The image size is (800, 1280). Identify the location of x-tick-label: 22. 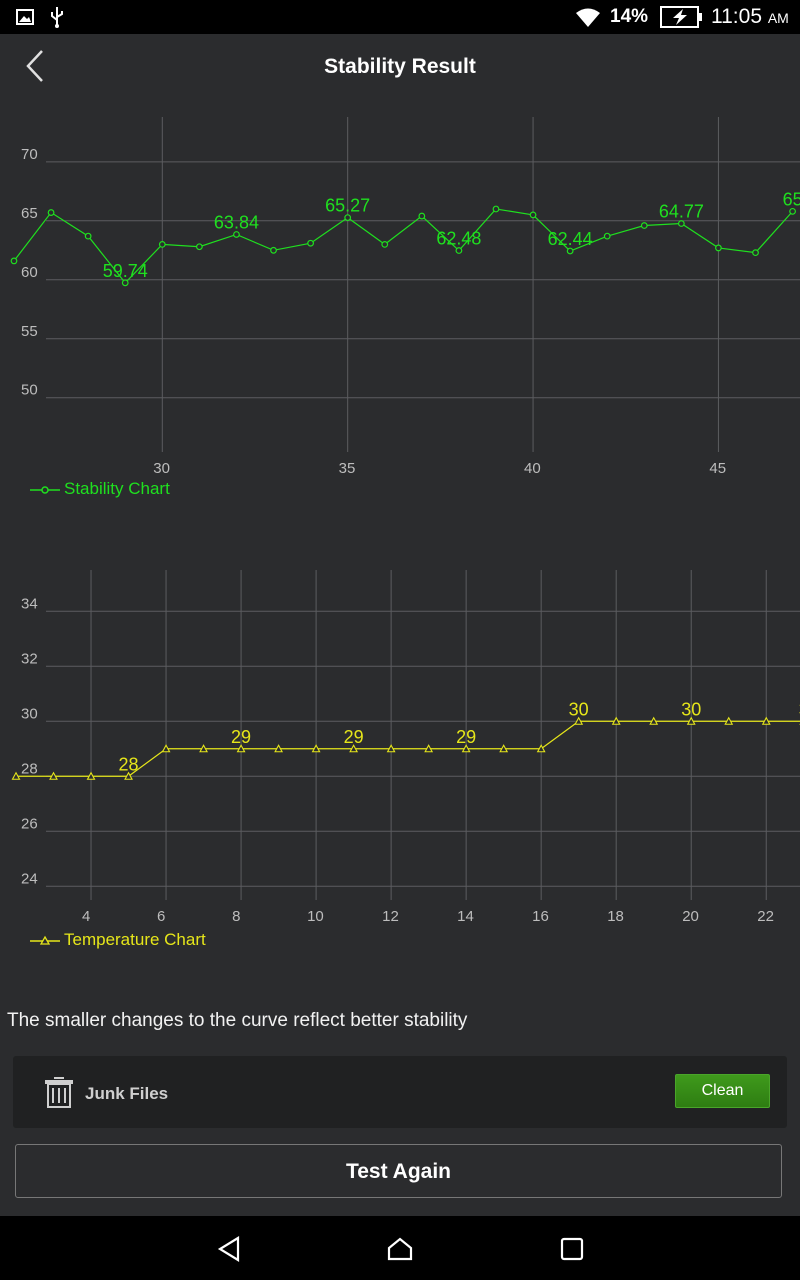
(765, 916).